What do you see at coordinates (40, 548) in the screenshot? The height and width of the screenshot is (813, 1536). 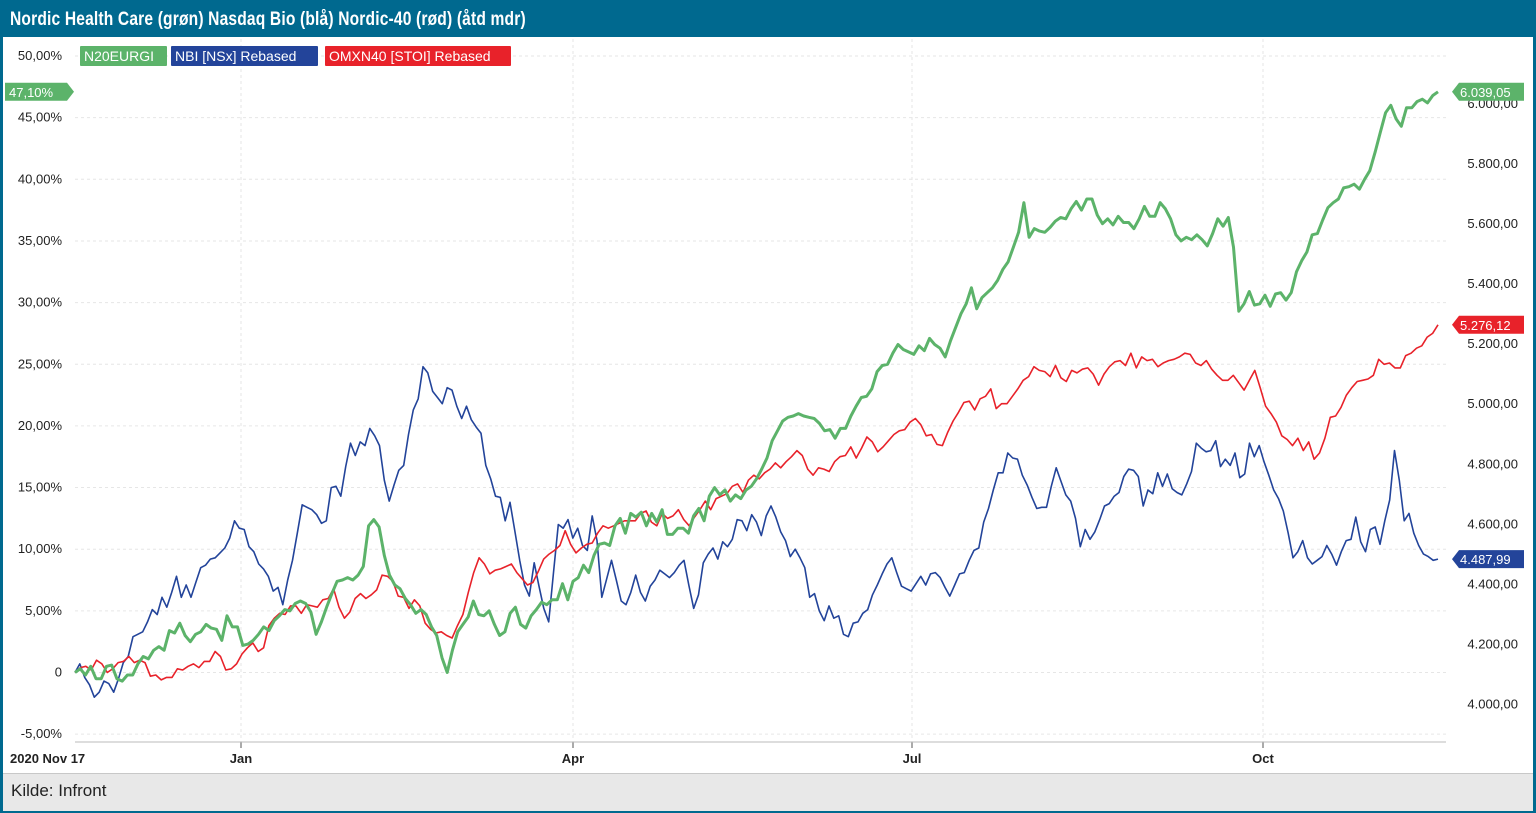 I see `left-tick-label: 10,00%` at bounding box center [40, 548].